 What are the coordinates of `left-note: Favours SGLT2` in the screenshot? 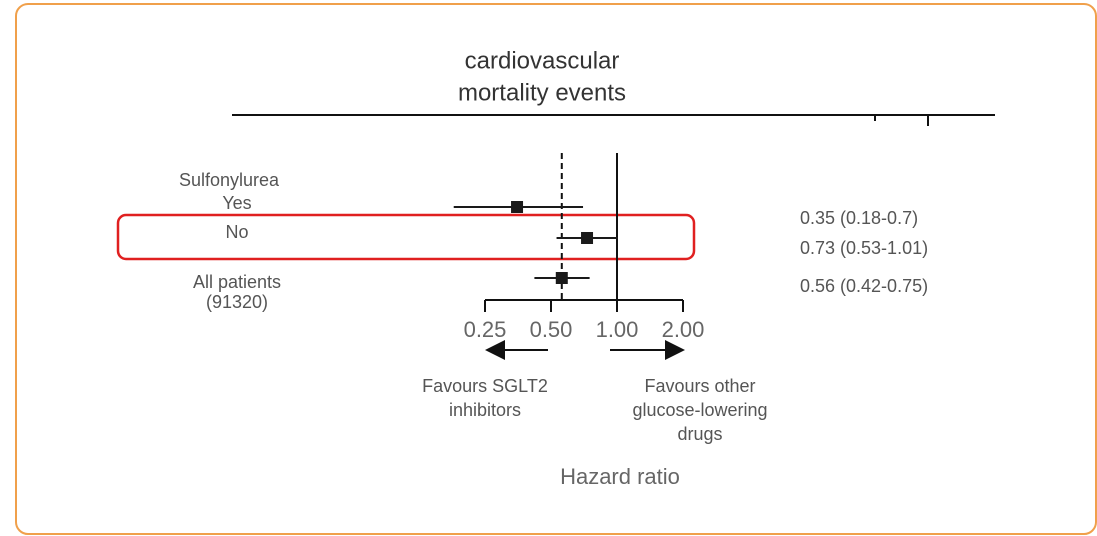 It's located at (485, 386).